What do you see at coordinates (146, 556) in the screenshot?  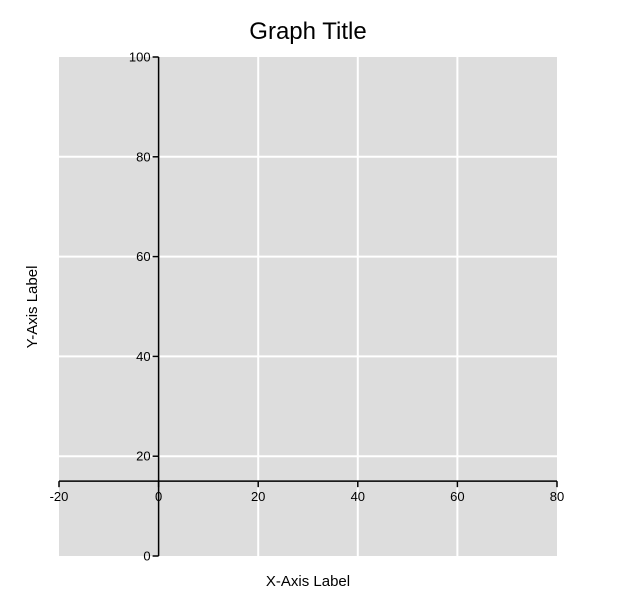 I see `y-tick-label: 0` at bounding box center [146, 556].